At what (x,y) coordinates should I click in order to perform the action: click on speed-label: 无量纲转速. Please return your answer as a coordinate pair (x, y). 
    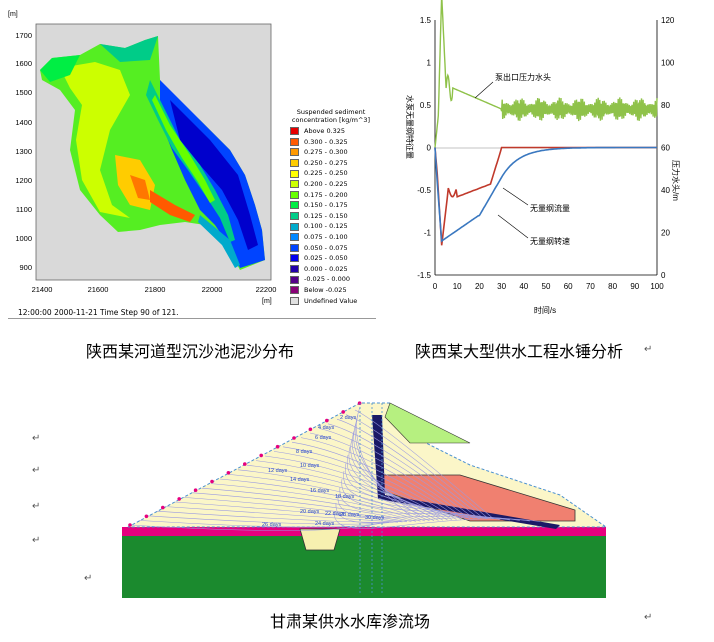
    Looking at the image, I should click on (550, 241).